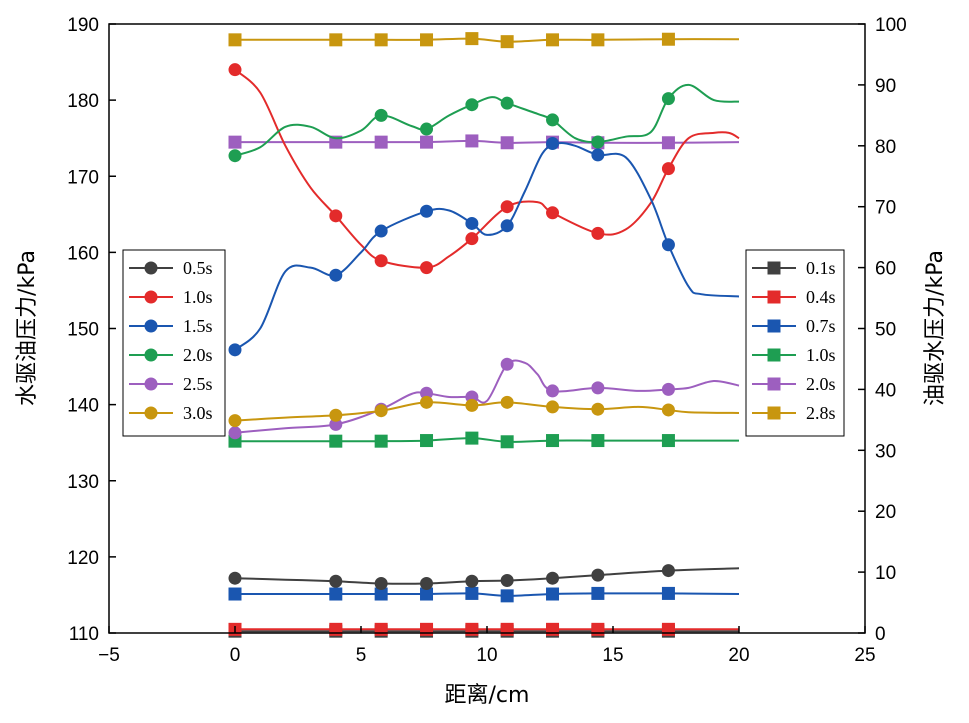  What do you see at coordinates (83, 330) in the screenshot?
I see `left-tick-label-4: 150` at bounding box center [83, 330].